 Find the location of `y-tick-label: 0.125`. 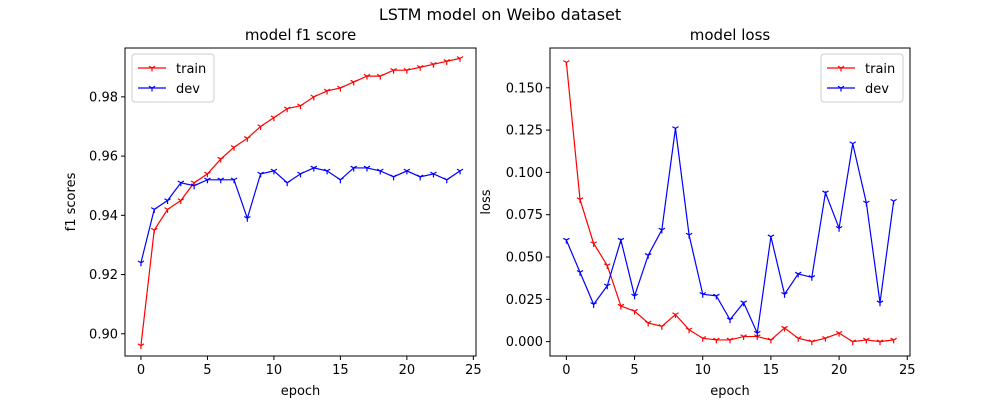

y-tick-label: 0.125 is located at coordinates (524, 131).